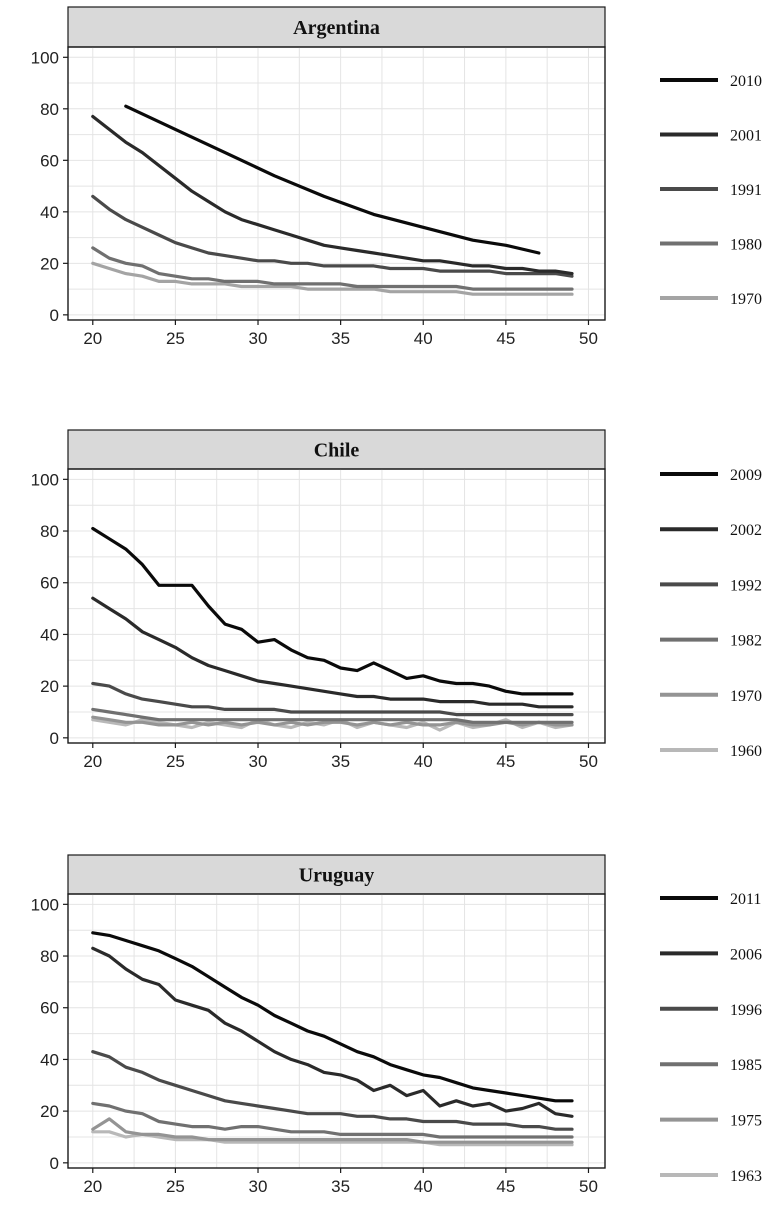  I want to click on legend-label-1980: 1980, so click(746, 245).